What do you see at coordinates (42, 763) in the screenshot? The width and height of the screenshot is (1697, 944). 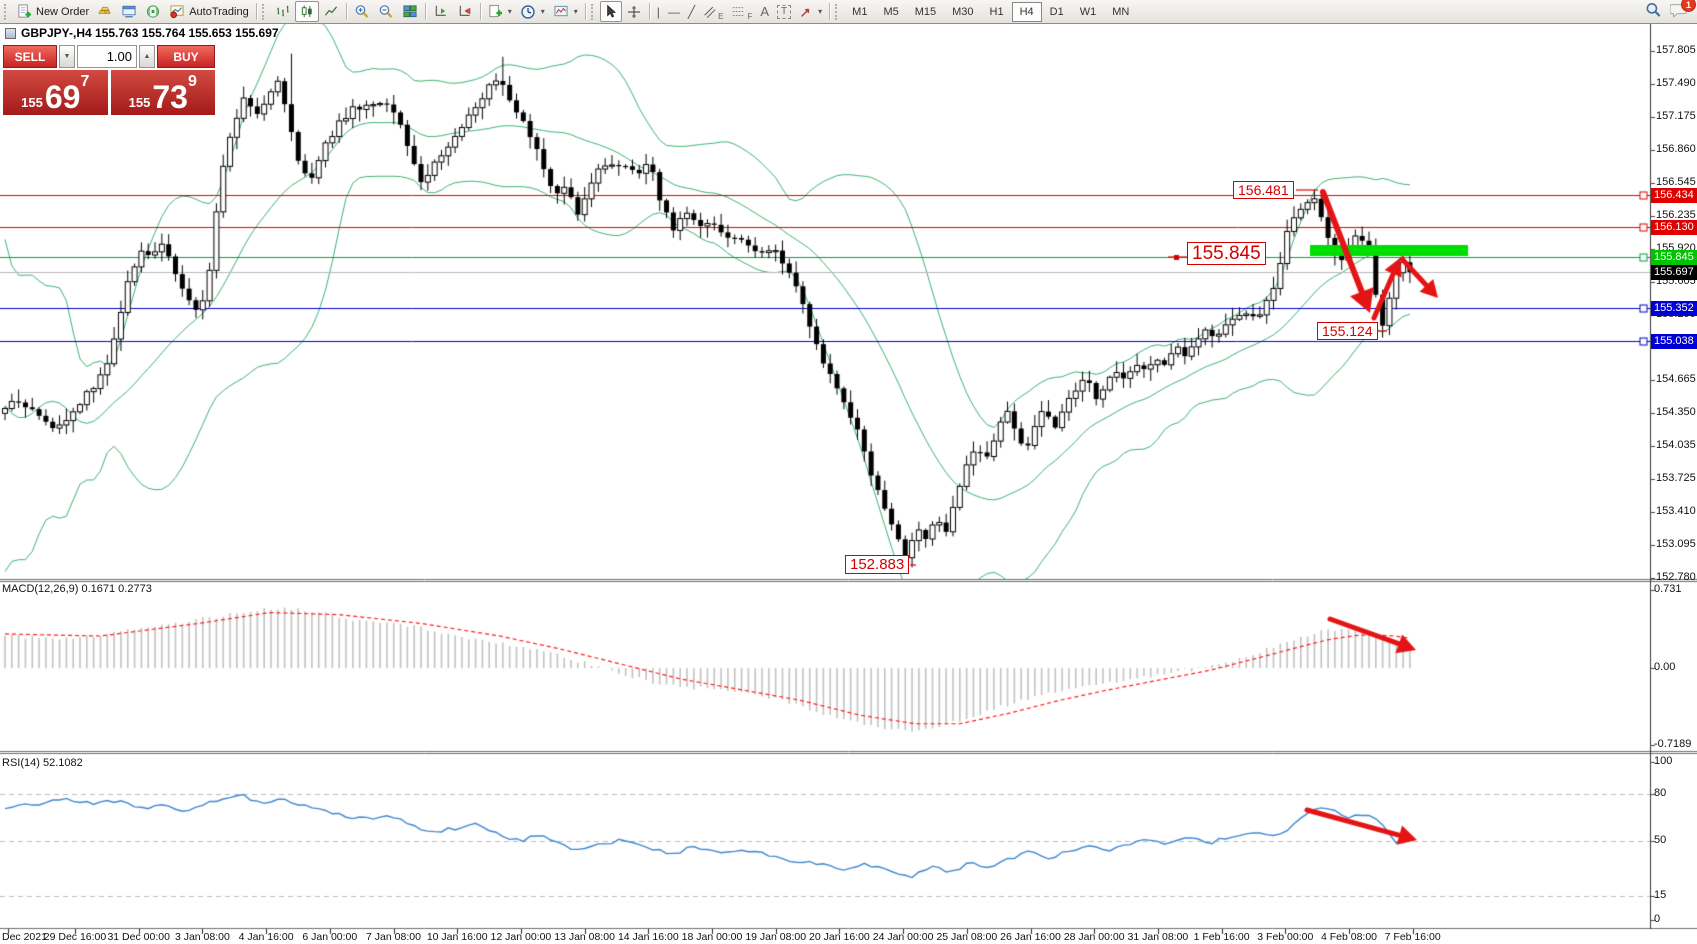 I see `rsi-indicator-label: RSI(14) 52.1082` at bounding box center [42, 763].